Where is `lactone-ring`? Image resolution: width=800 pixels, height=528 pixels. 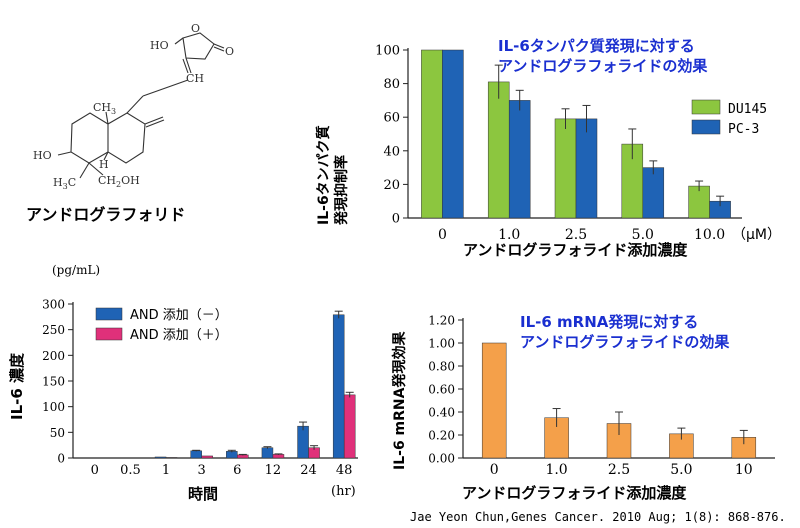 lactone-ring is located at coordinates (198, 46).